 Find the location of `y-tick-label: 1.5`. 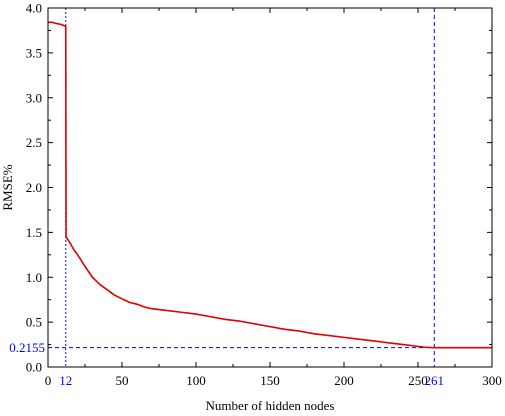

y-tick-label: 1.5 is located at coordinates (34, 232).